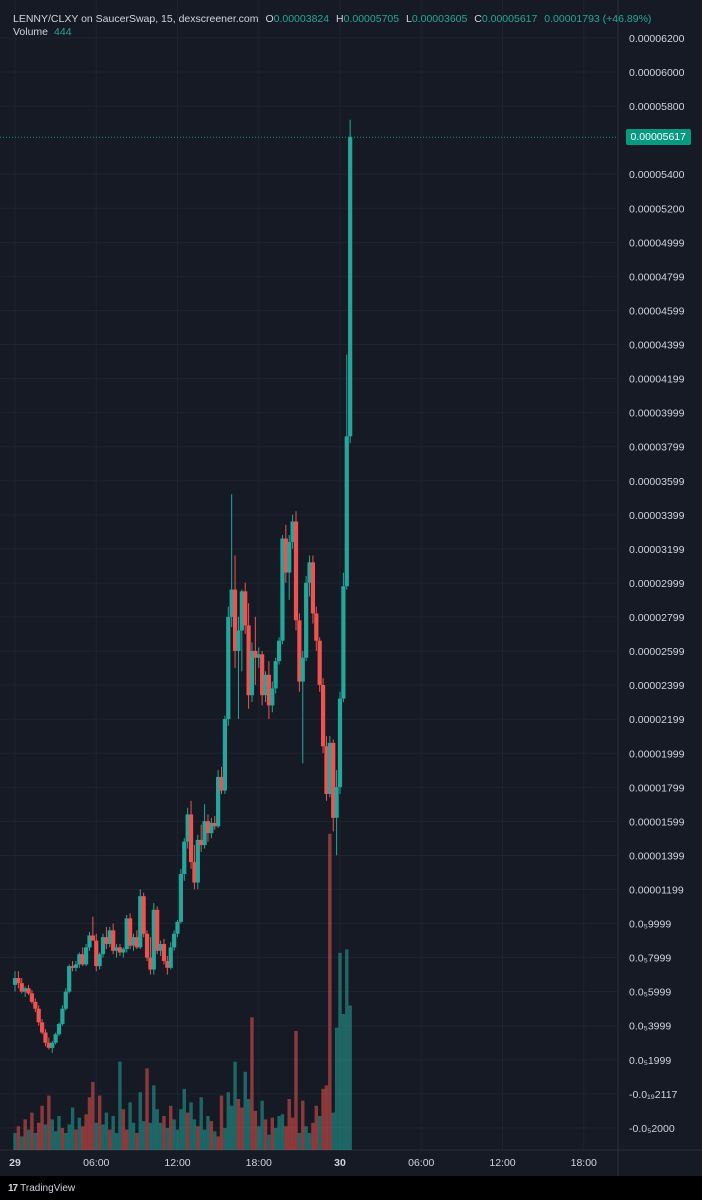  I want to click on price-tick-label: 0.00003799, so click(657, 448).